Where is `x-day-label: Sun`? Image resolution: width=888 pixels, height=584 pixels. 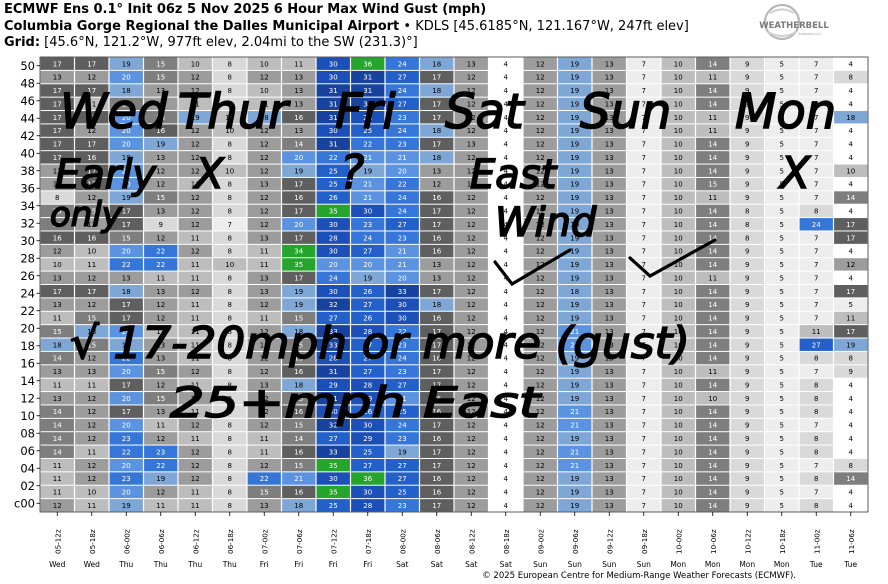 x-day-label: Sun is located at coordinates (575, 564).